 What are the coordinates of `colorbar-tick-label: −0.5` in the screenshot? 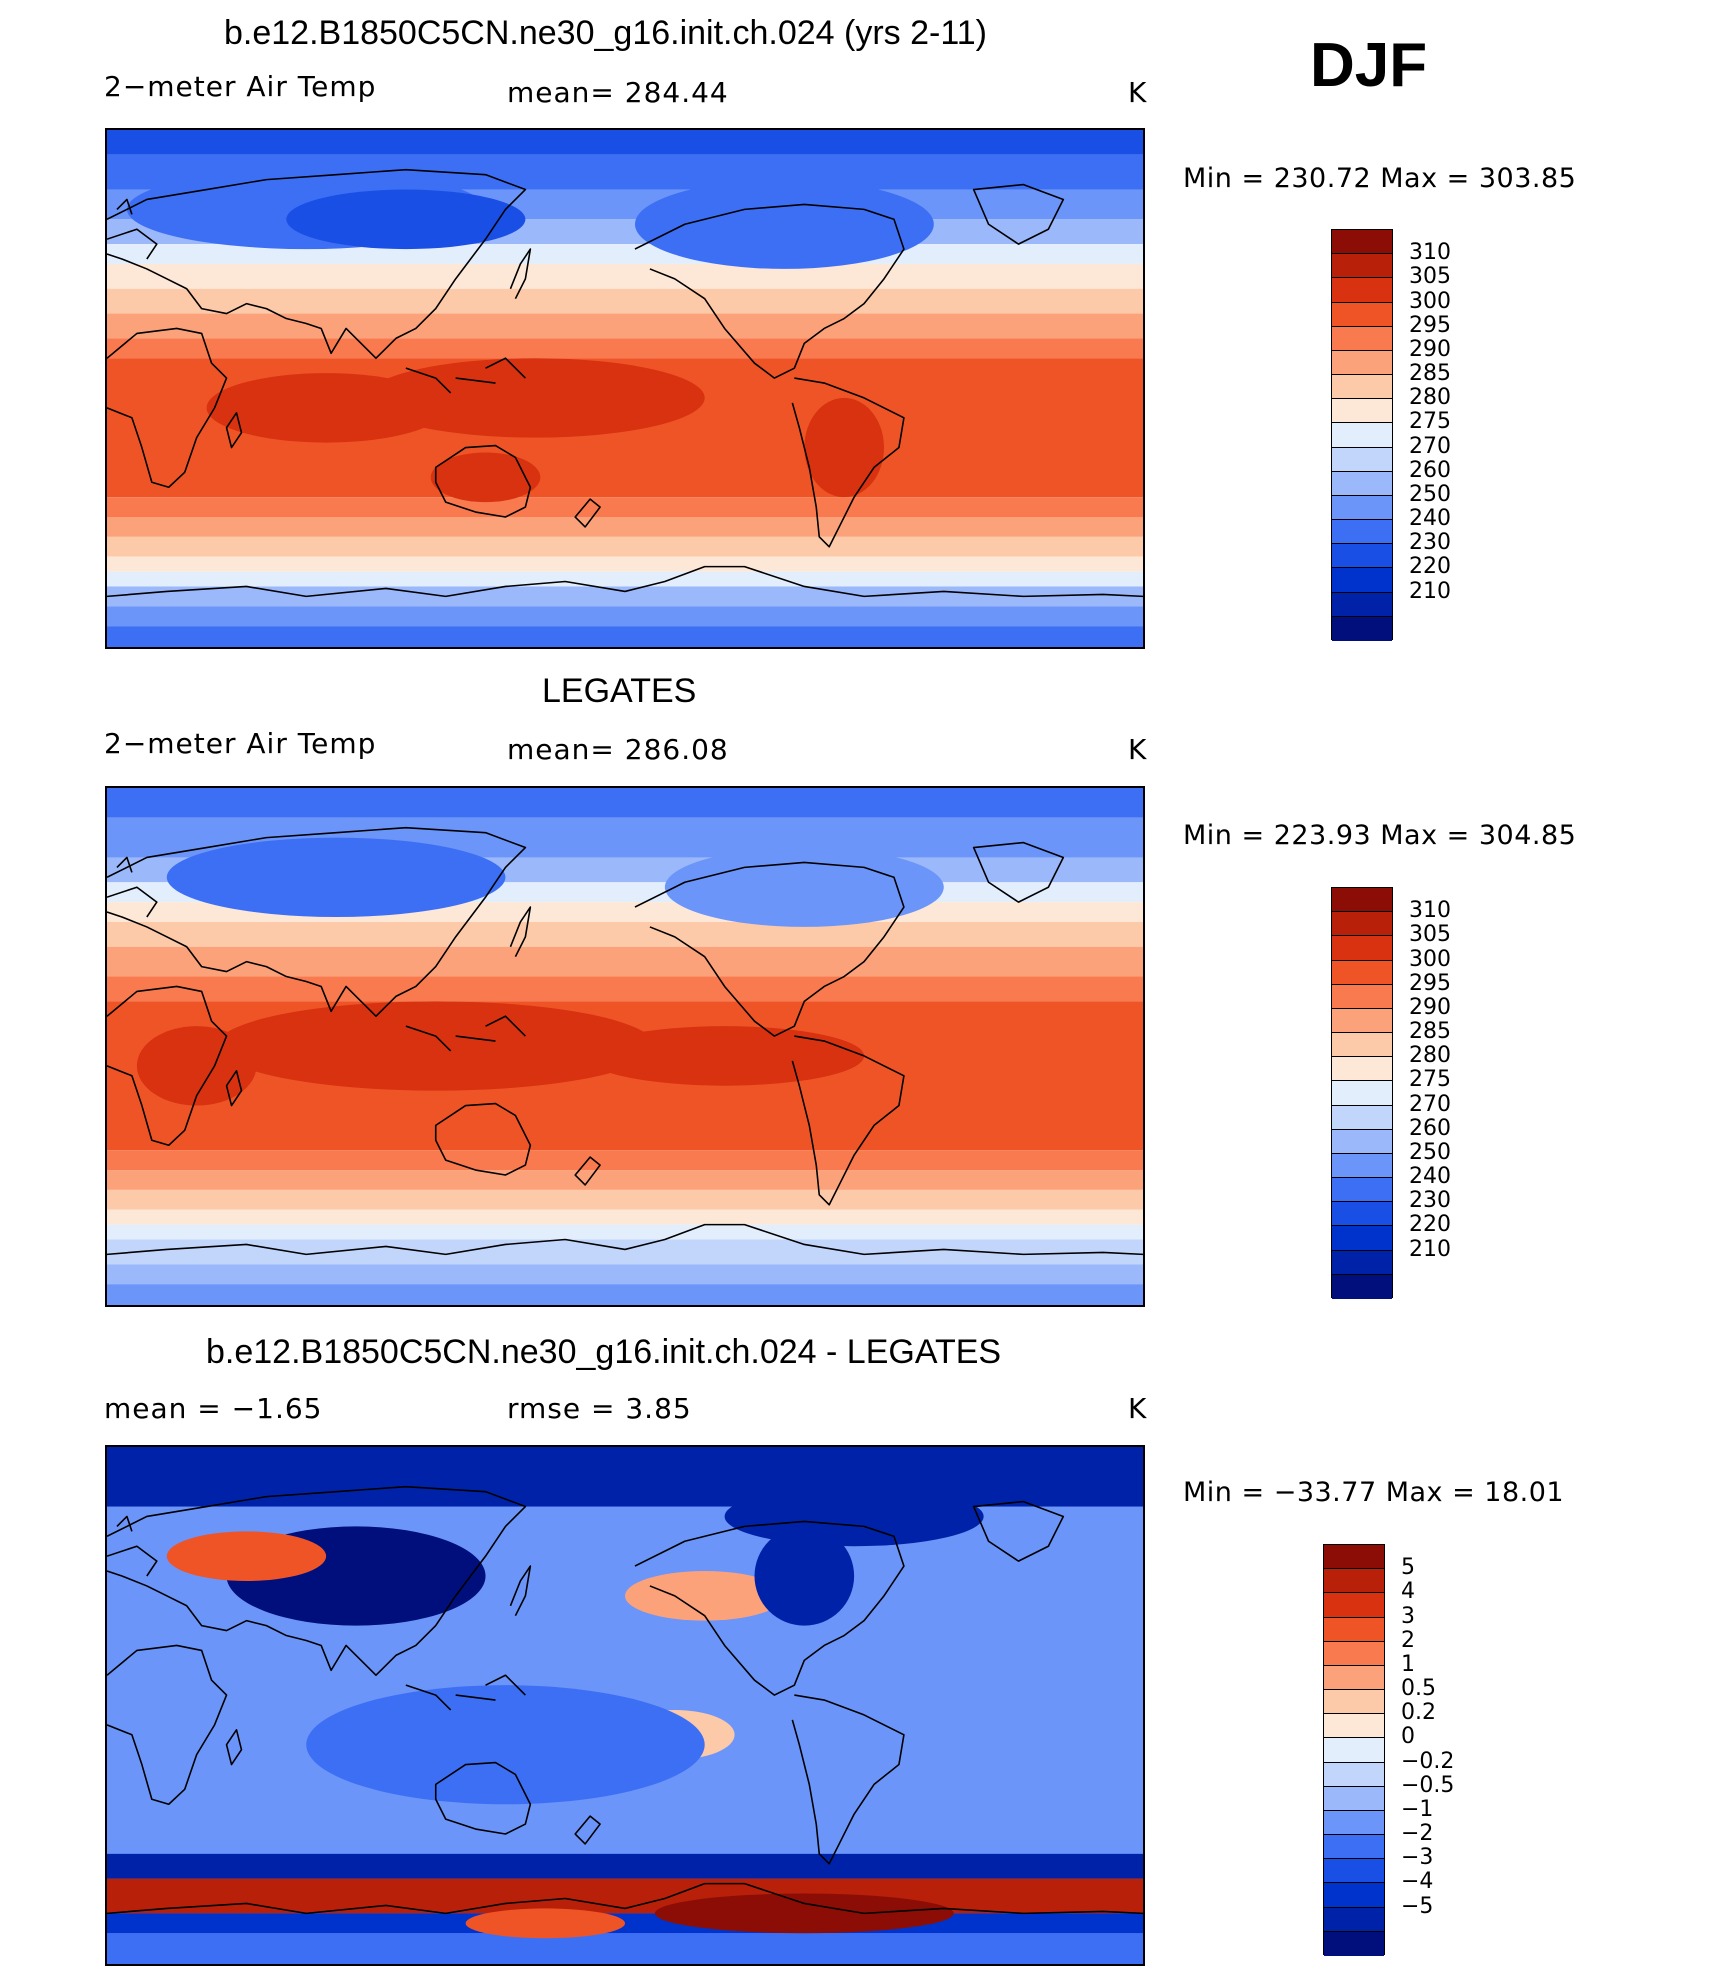 It's located at (1428, 1785).